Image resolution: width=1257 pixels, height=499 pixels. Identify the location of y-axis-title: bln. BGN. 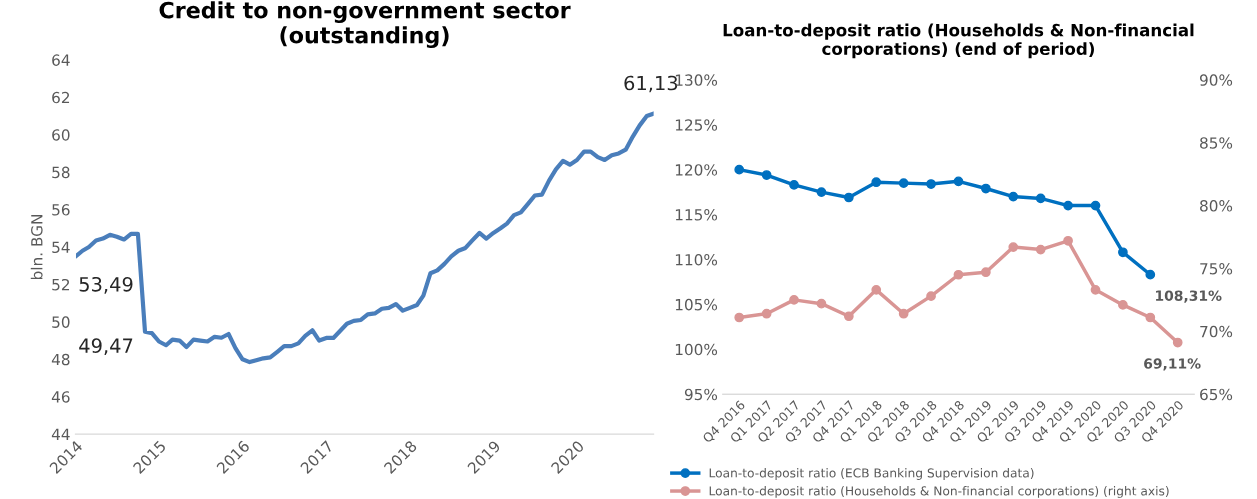
(36, 247).